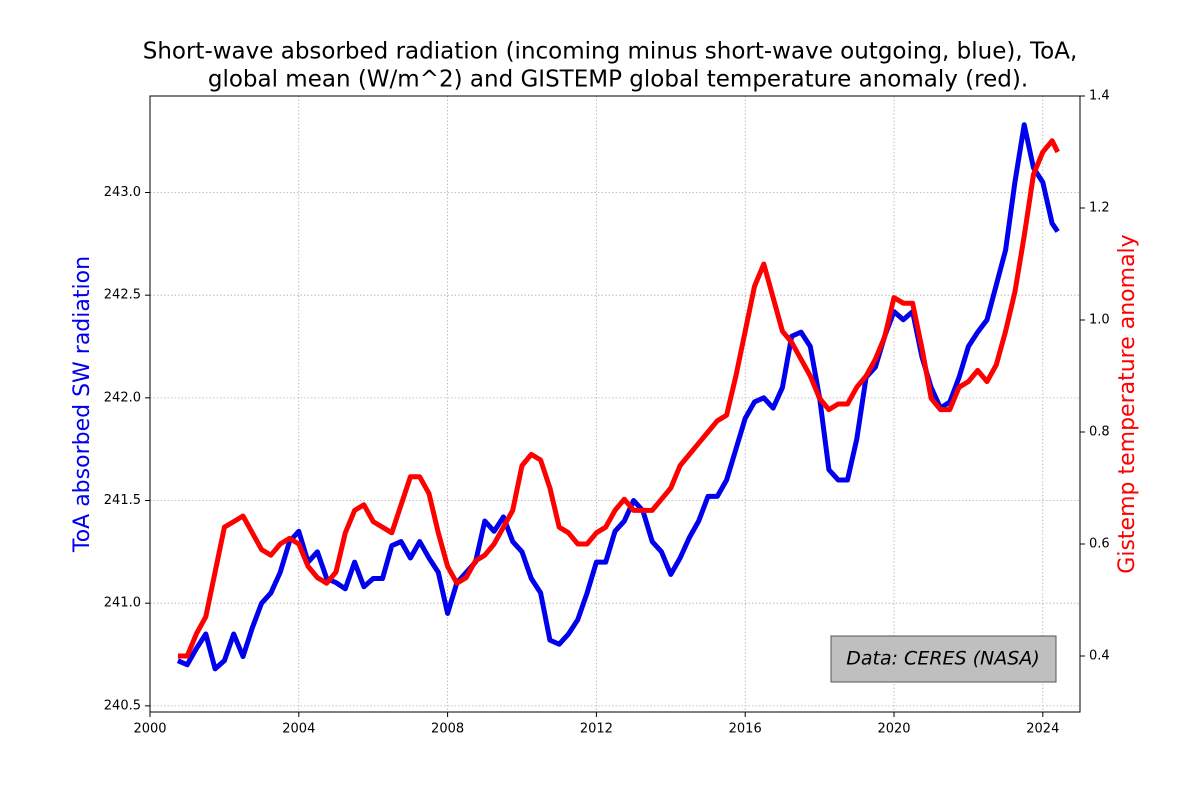 The height and width of the screenshot is (800, 1200). I want to click on x-tick-label: 2000, so click(149, 729).